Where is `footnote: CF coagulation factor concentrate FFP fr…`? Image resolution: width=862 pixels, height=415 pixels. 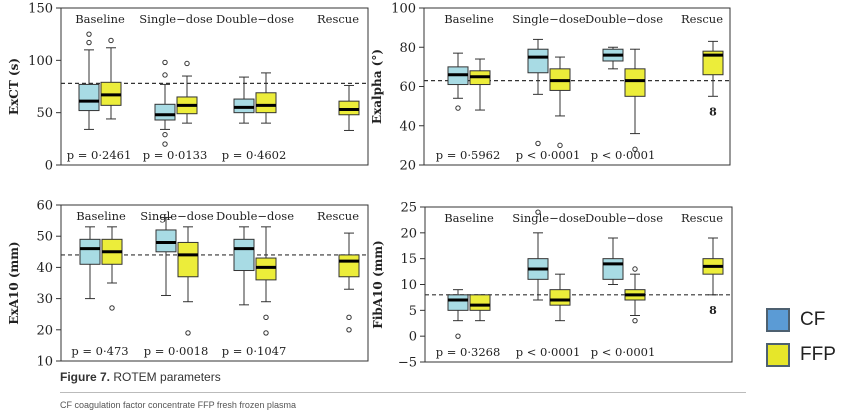 footnote: CF coagulation factor concentrate FFP fr… is located at coordinates (178, 405).